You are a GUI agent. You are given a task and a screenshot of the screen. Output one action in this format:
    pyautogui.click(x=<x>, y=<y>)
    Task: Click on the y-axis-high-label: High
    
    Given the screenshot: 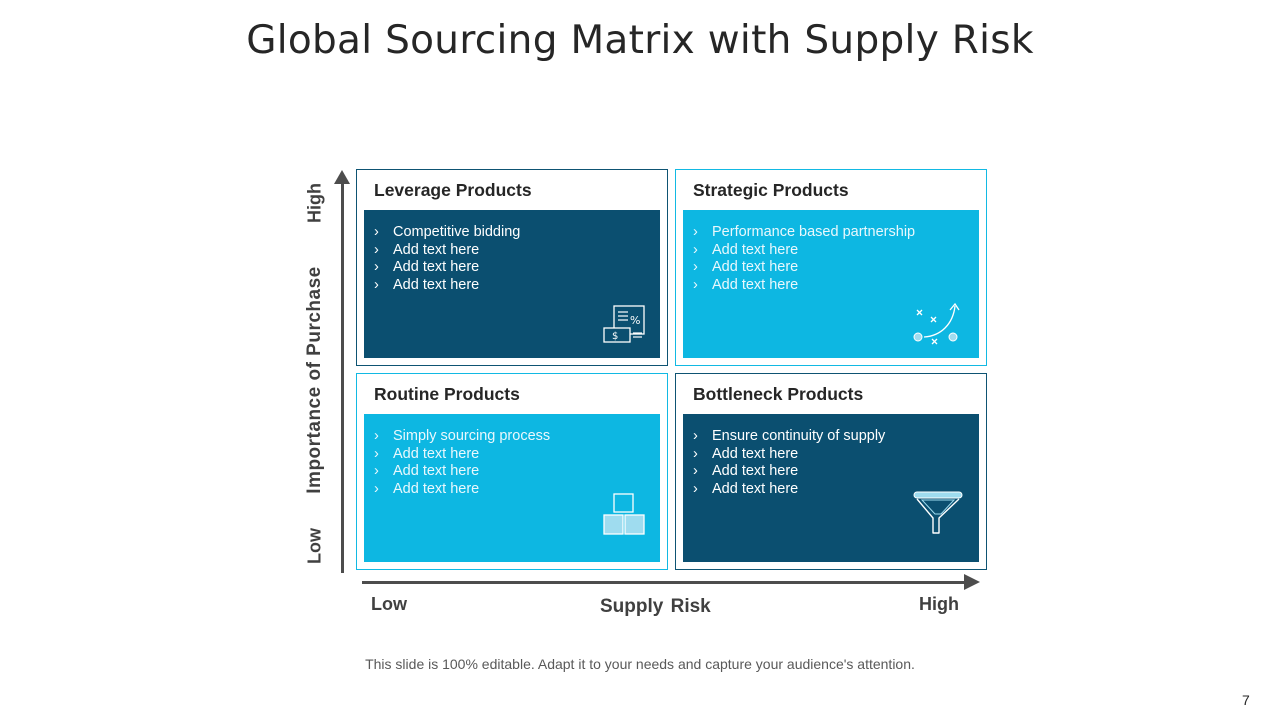 What is the action you would take?
    pyautogui.click(x=314, y=203)
    